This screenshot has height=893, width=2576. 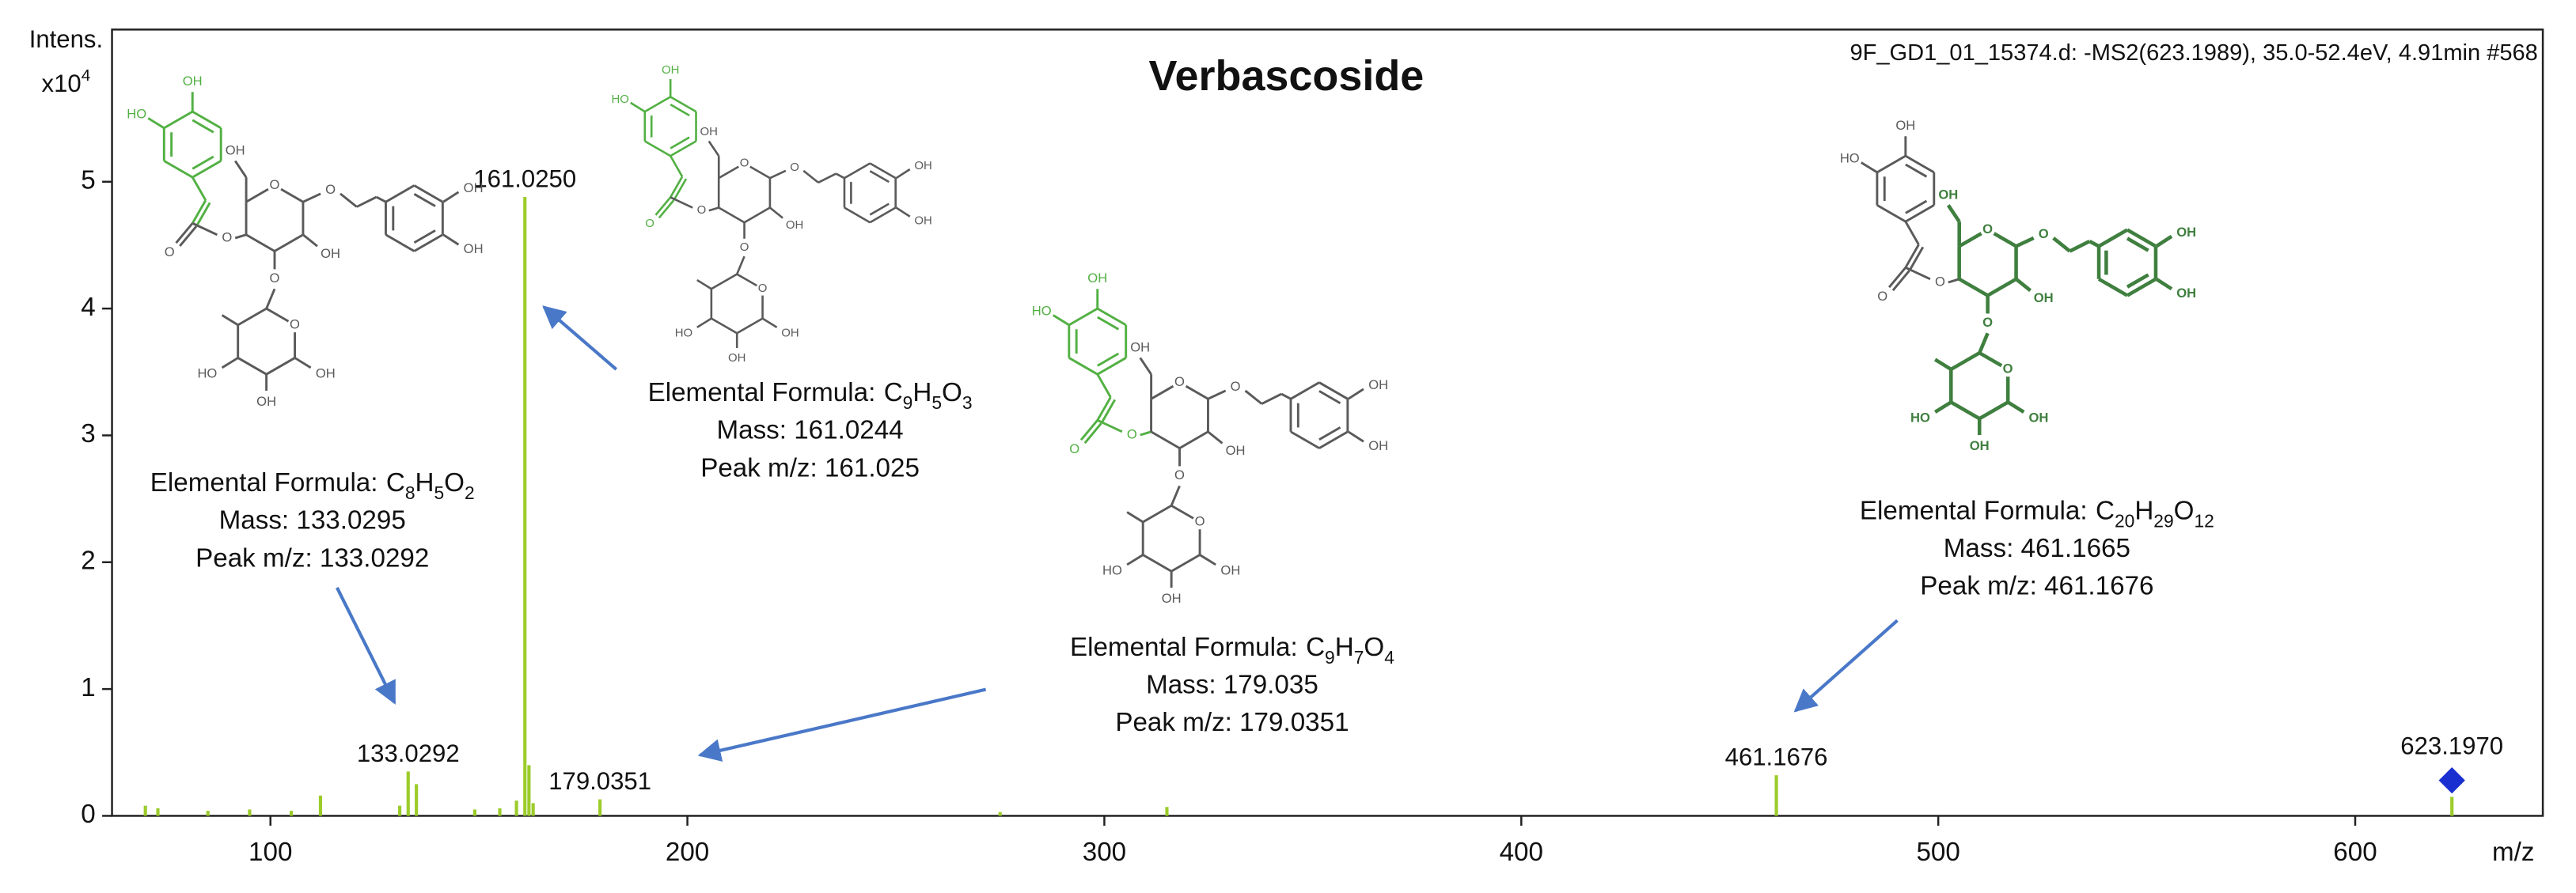 What do you see at coordinates (1776, 758) in the screenshot?
I see `peak-label: 461.1676` at bounding box center [1776, 758].